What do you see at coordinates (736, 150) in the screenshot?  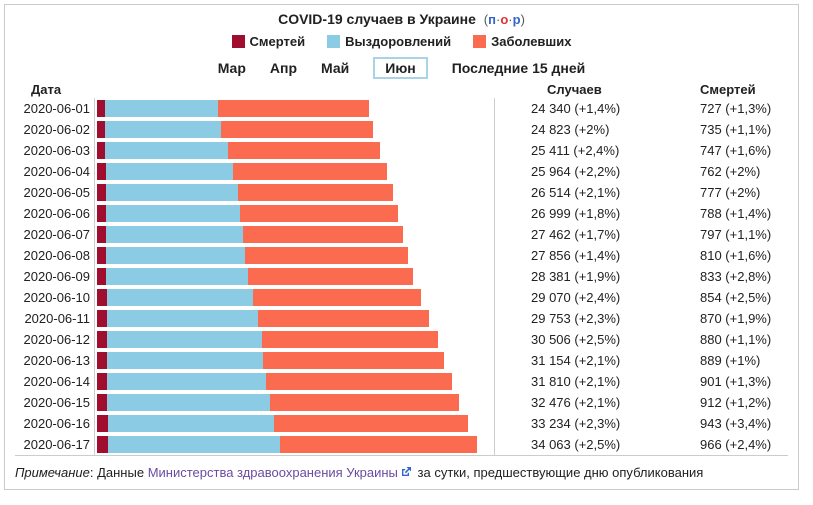 I see `deaths-value: 747 (+1,6%)` at bounding box center [736, 150].